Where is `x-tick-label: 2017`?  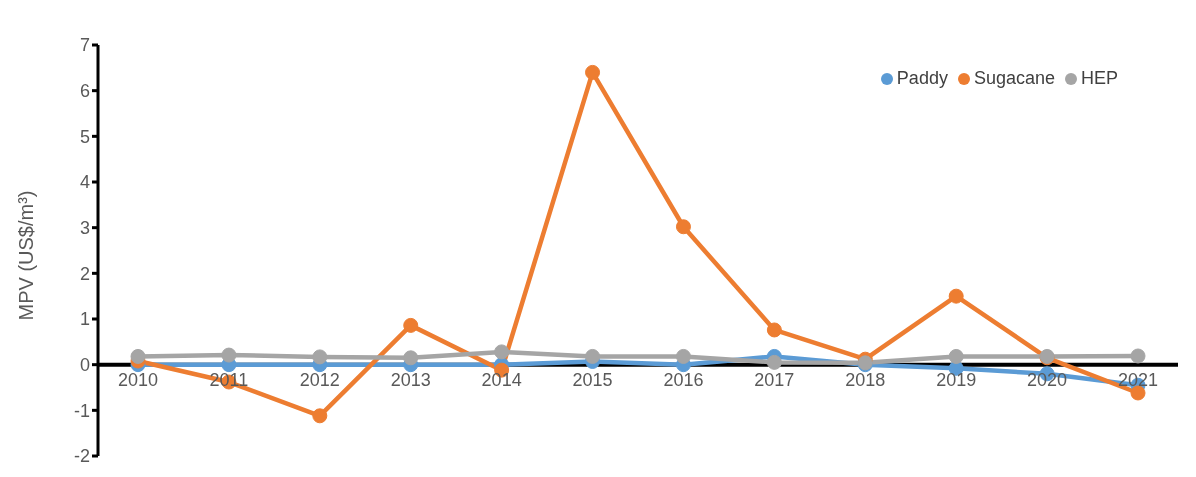
x-tick-label: 2017 is located at coordinates (774, 380).